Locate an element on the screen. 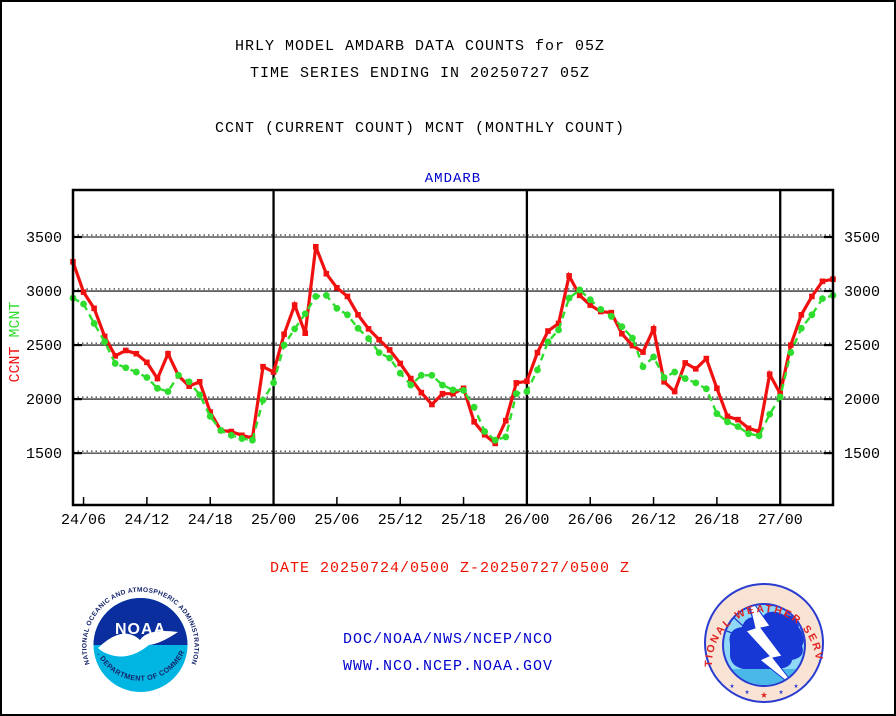 The image size is (896, 716). x-tick-label: 25/18 is located at coordinates (463, 520).